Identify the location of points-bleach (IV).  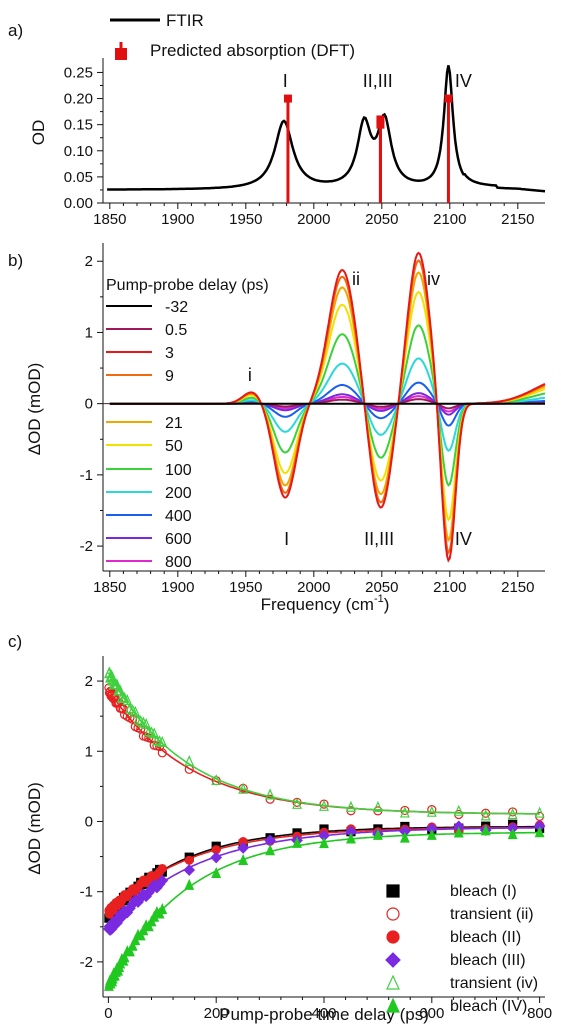
(324, 907).